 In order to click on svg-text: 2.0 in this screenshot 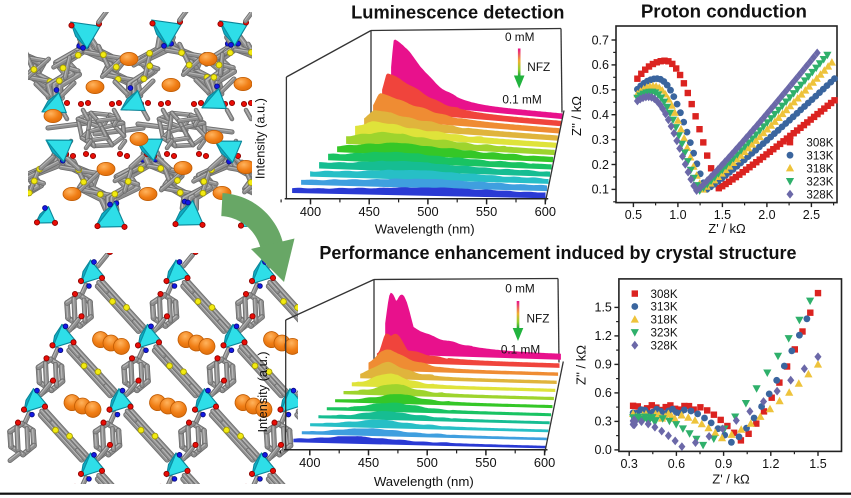, I will do `click(766, 215)`.